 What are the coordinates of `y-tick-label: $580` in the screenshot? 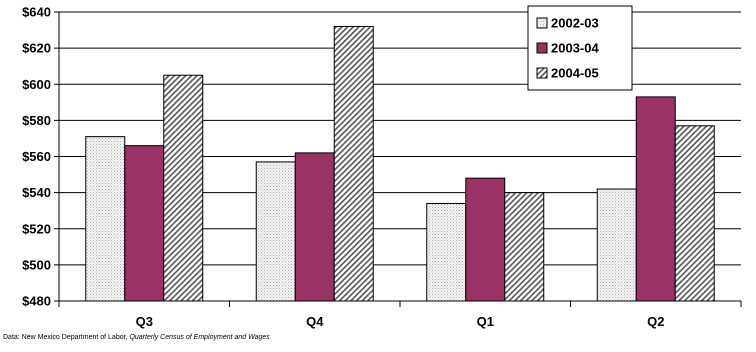 It's located at (36, 120).